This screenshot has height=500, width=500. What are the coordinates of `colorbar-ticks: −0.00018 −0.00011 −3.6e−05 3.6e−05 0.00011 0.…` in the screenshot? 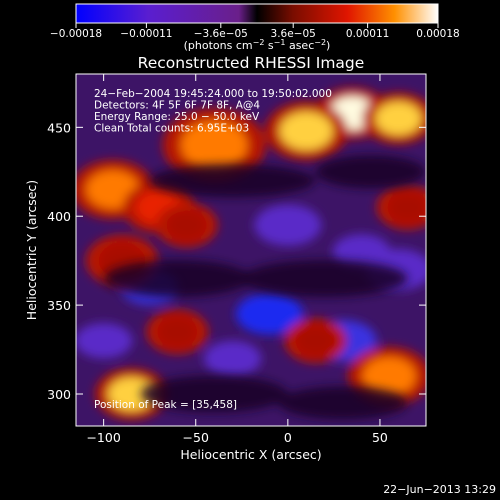 It's located at (255, 31).